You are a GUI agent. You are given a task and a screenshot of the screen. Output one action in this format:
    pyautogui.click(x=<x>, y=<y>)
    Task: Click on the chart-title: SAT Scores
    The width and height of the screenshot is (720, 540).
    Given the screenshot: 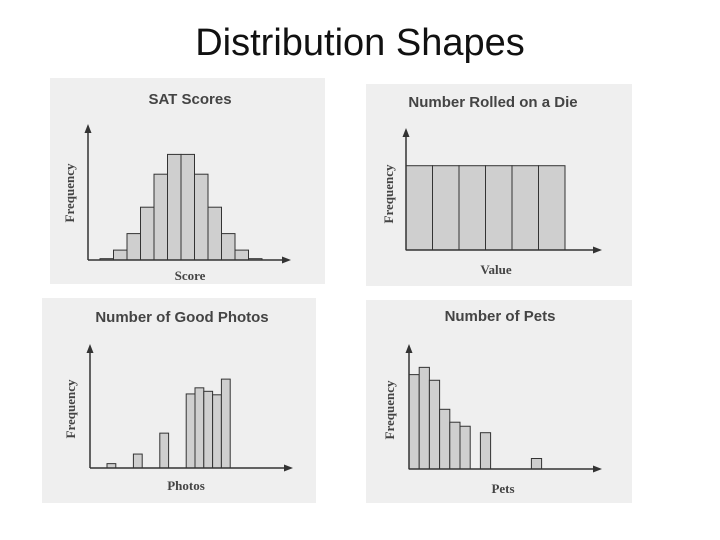 What is the action you would take?
    pyautogui.click(x=189, y=99)
    